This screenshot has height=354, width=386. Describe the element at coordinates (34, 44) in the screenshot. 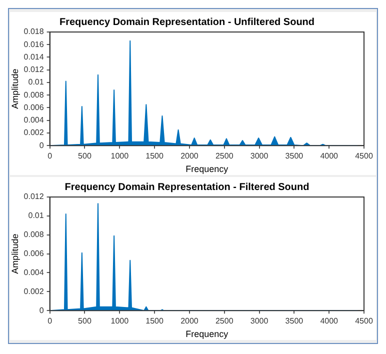

I see `y-tick-label: 0.016` at that location.